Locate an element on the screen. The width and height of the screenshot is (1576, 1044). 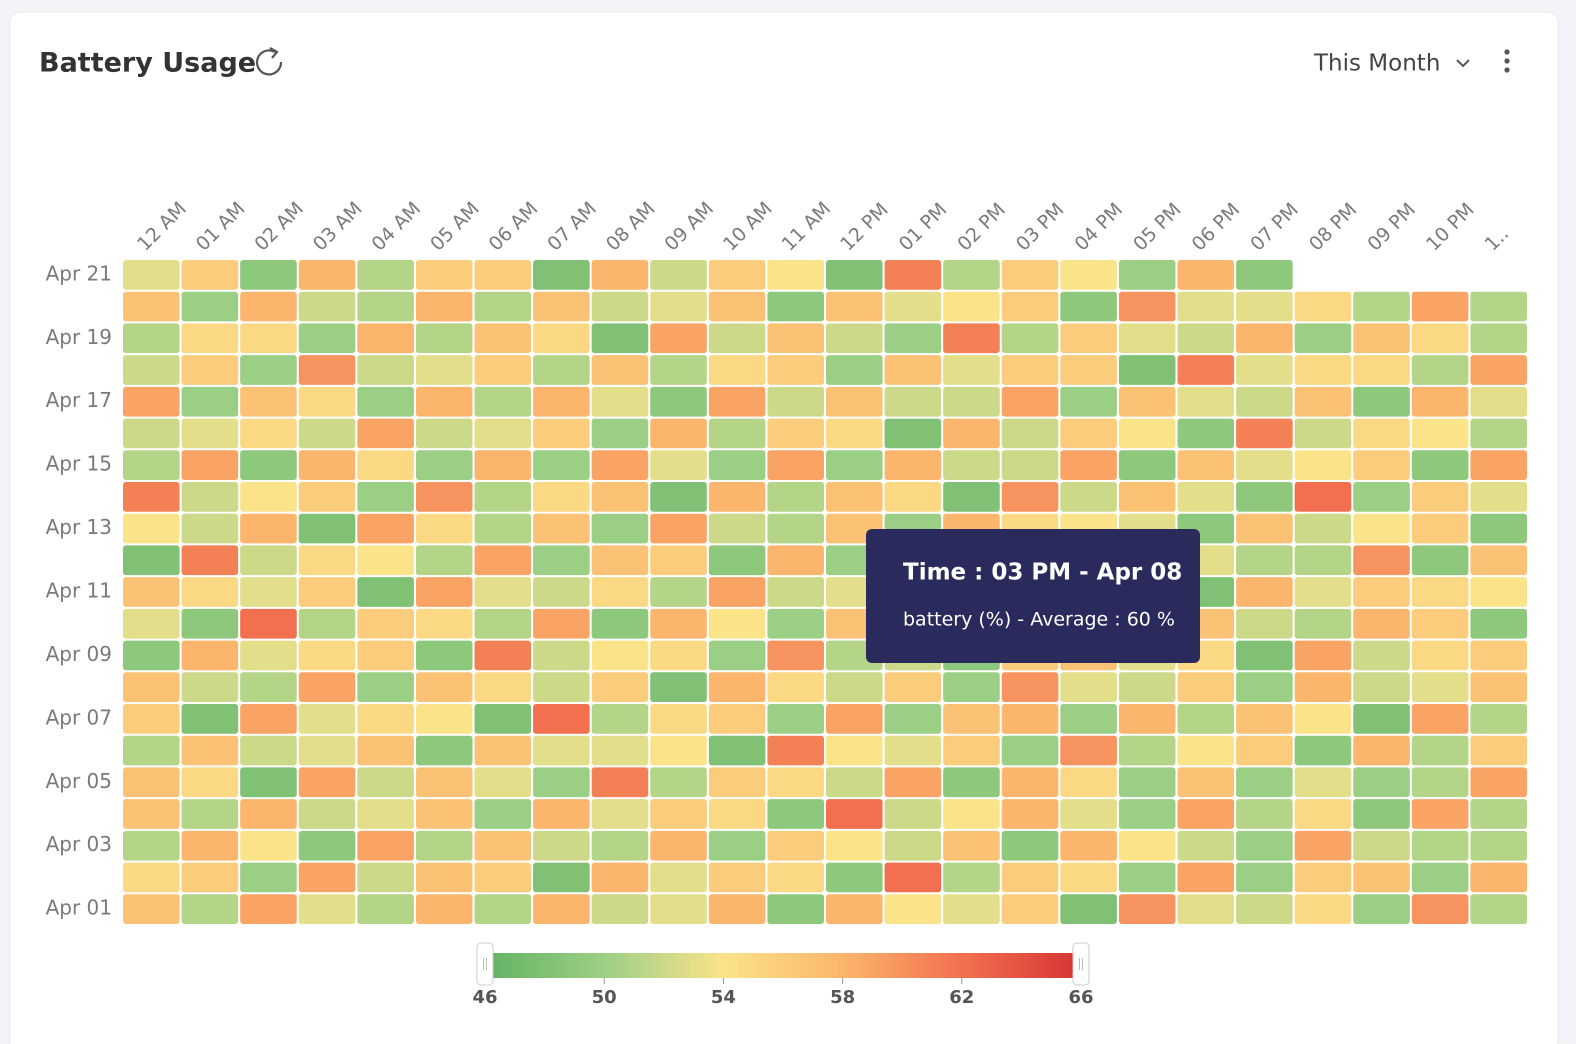
tooltip-box is located at coordinates (1033, 596).